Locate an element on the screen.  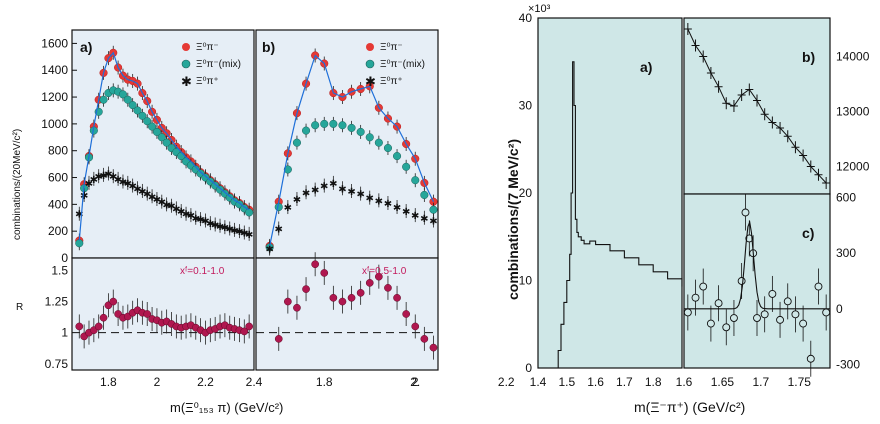
legend-b-item-2: Ξ⁰π⁻(mix) is located at coordinates (402, 64).